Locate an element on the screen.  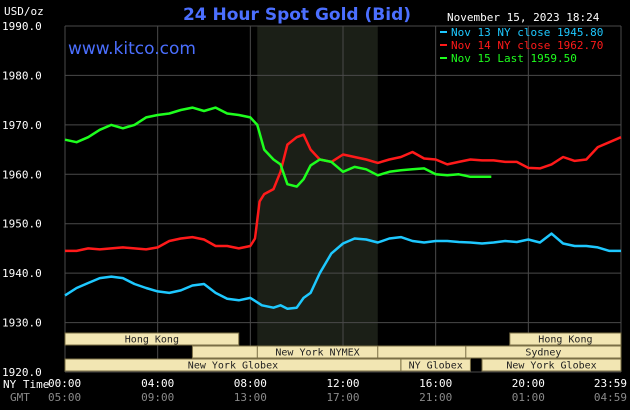
session-2: New York Globex is located at coordinates (233, 365).